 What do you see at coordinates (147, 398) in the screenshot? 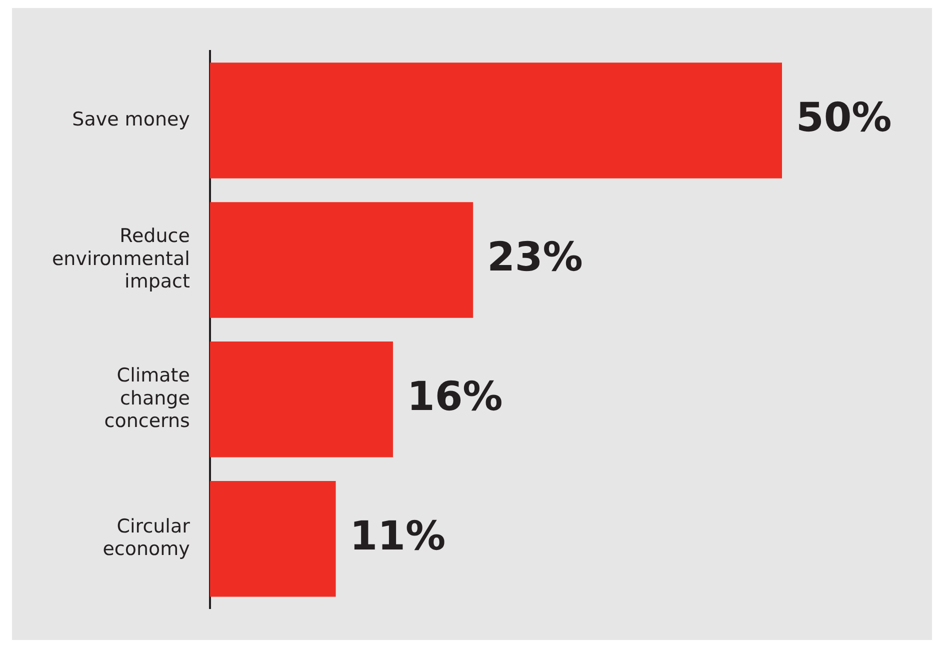
I see `y-tick-label: Climate change concerns` at bounding box center [147, 398].